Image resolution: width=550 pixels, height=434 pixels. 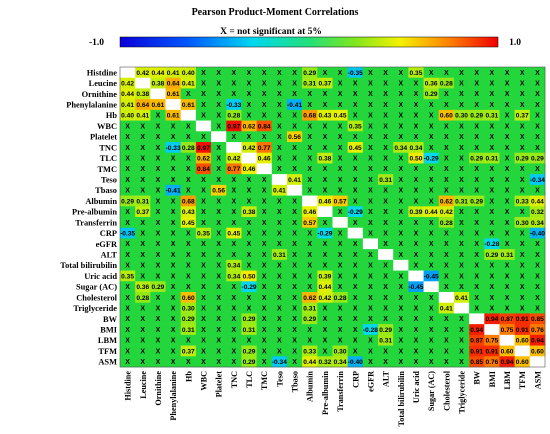 What do you see at coordinates (492, 379) in the screenshot?
I see `column-label: BMI` at bounding box center [492, 379].